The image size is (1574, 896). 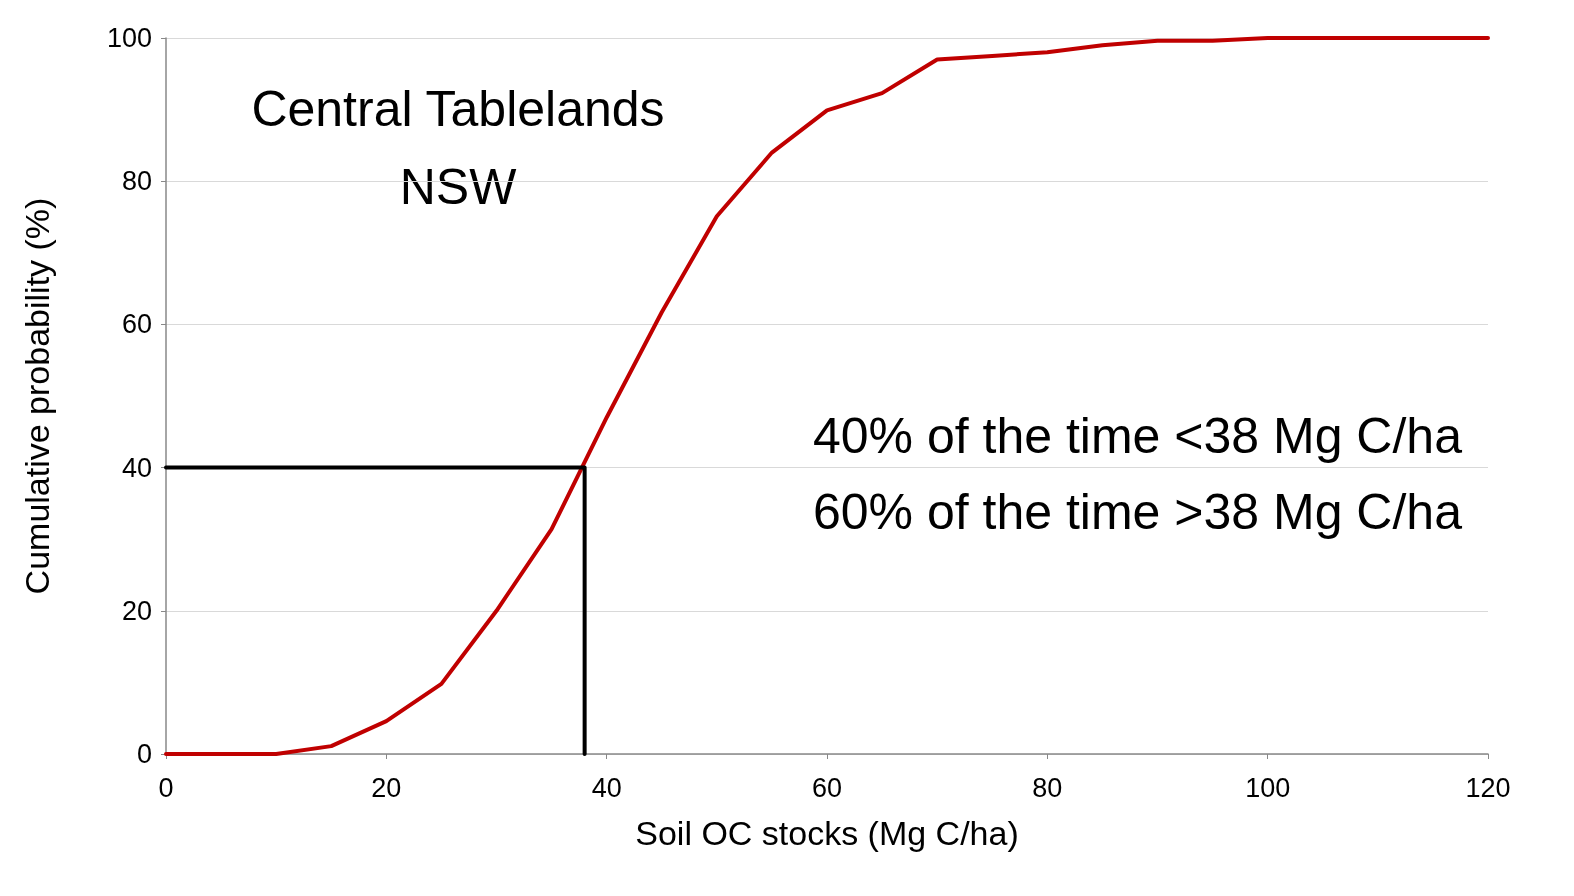 I want to click on x-tick-label: 0, so click(x=166, y=787).